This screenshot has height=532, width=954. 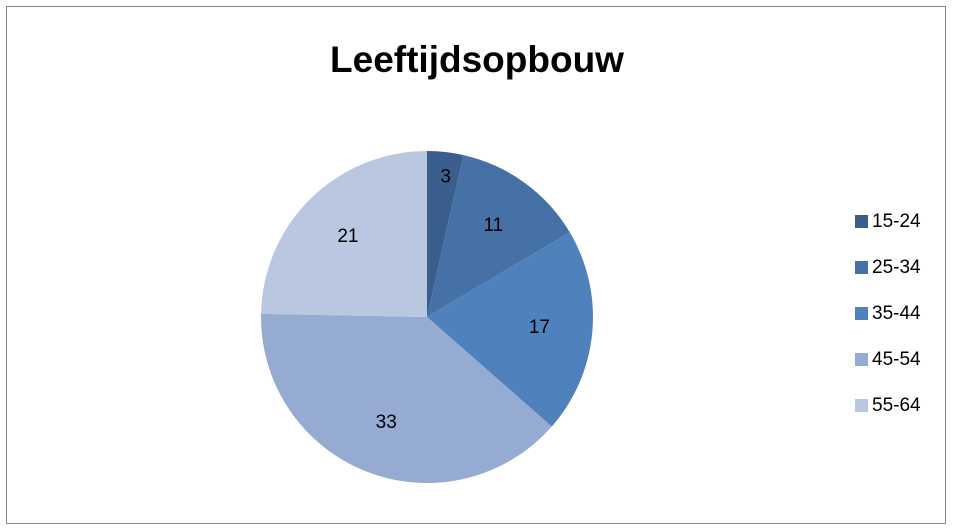 I want to click on legend-item-55-64: 55-64, so click(x=900, y=405).